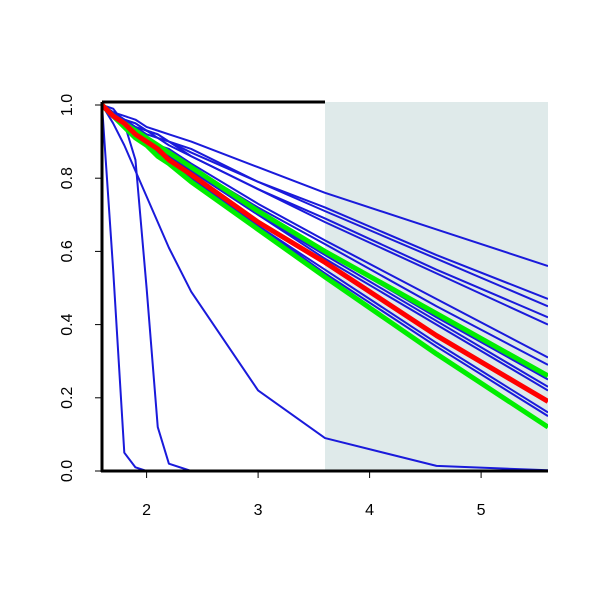  What do you see at coordinates (369, 510) in the screenshot?
I see `x-tick-label: 4` at bounding box center [369, 510].